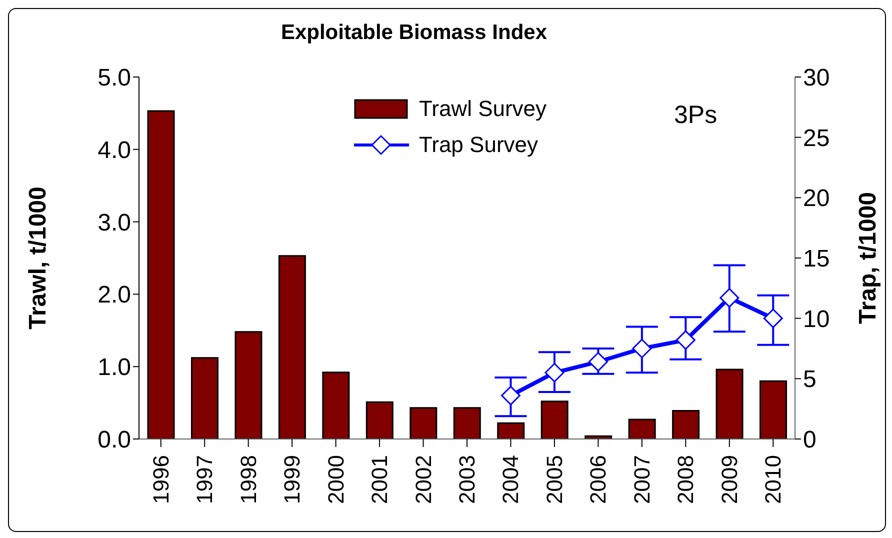 The height and width of the screenshot is (538, 892). I want to click on x-tick-label: 1997, so click(205, 479).